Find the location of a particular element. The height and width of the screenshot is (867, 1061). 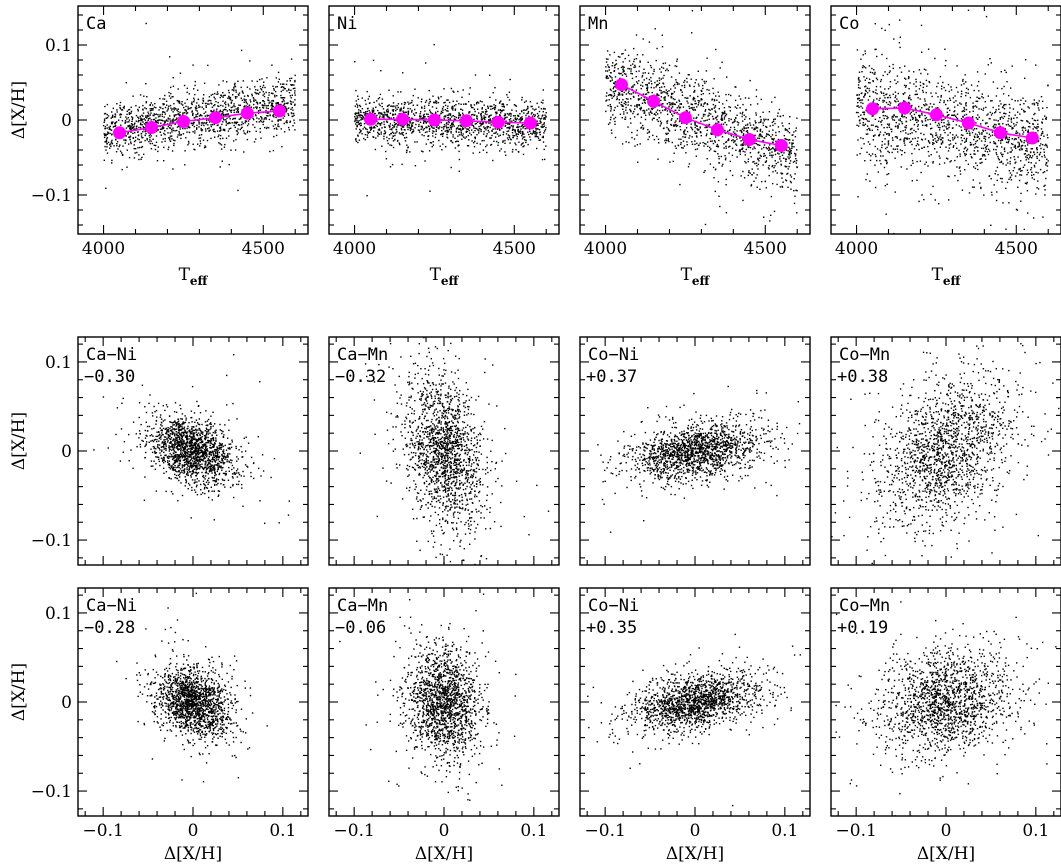

x-tick-label: 4500 is located at coordinates (765, 249).